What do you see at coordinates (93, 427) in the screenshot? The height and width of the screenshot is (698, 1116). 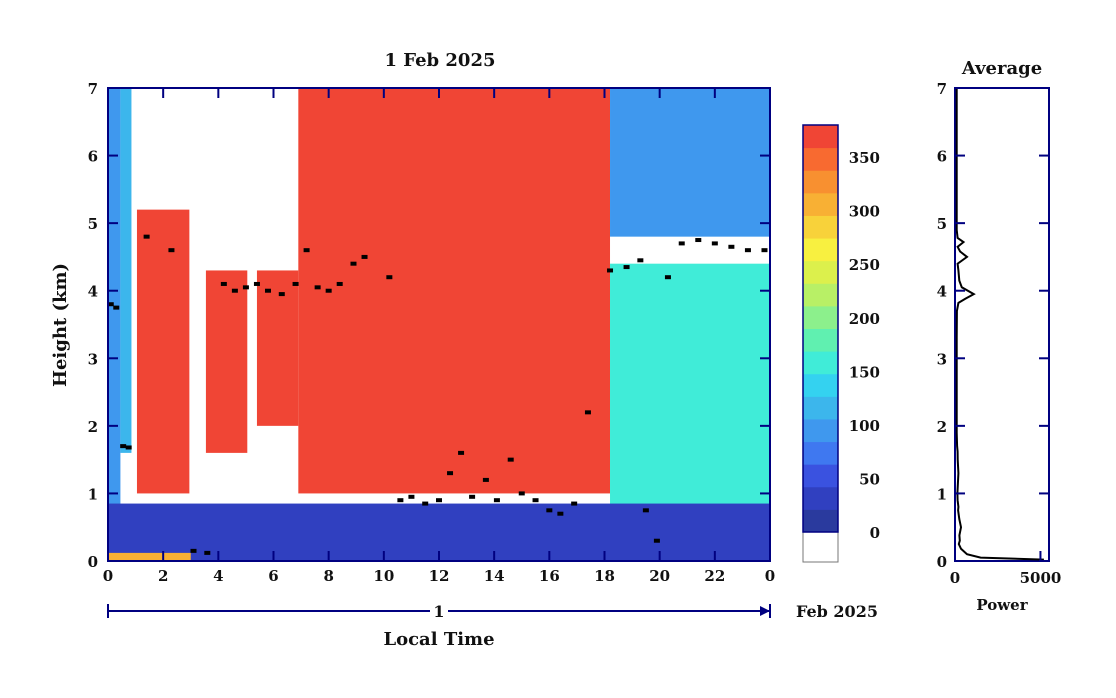 I see `y-tick-label: 2` at bounding box center [93, 427].